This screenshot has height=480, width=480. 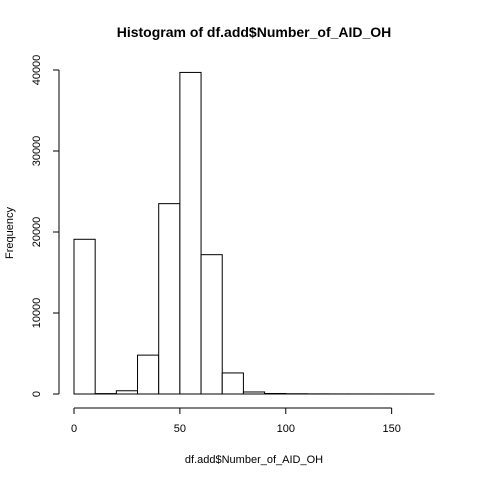 What do you see at coordinates (180, 429) in the screenshot?
I see `x-tick-label: 50` at bounding box center [180, 429].